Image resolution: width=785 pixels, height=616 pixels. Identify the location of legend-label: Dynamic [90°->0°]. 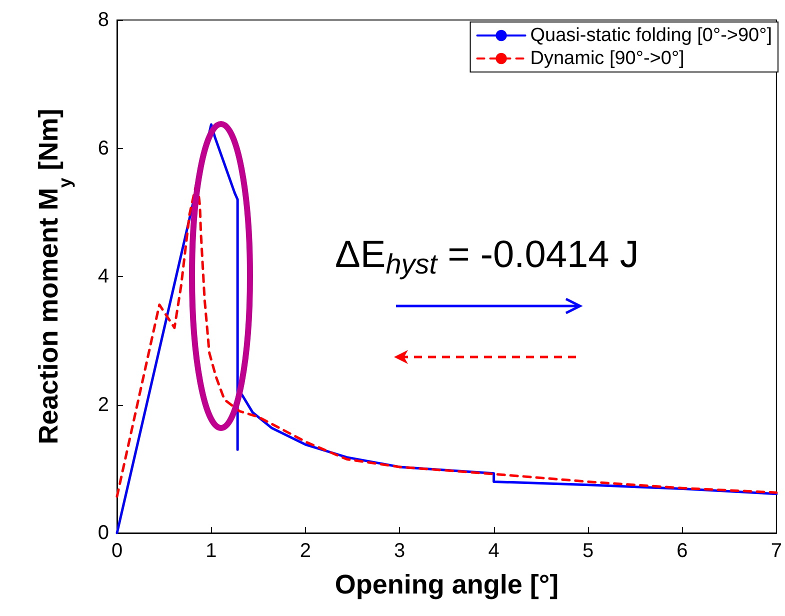
(607, 58).